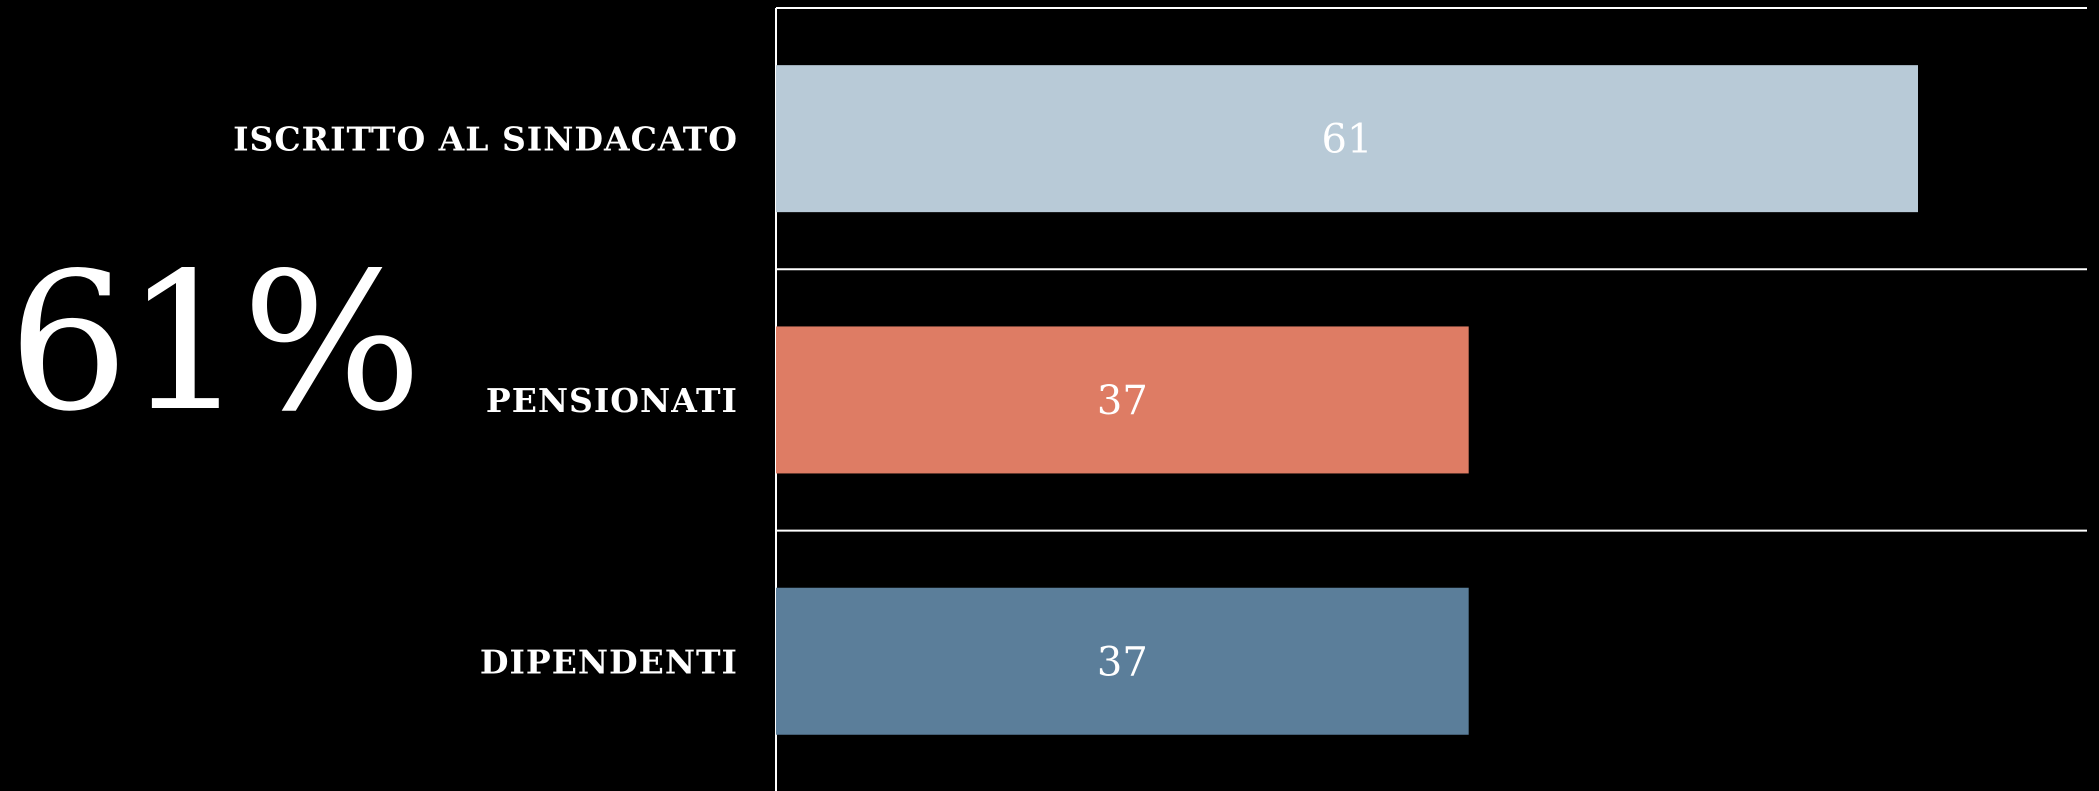 This screenshot has width=2099, height=791. I want to click on category-label: ISCRITTO AL SINDACATO, so click(485, 139).